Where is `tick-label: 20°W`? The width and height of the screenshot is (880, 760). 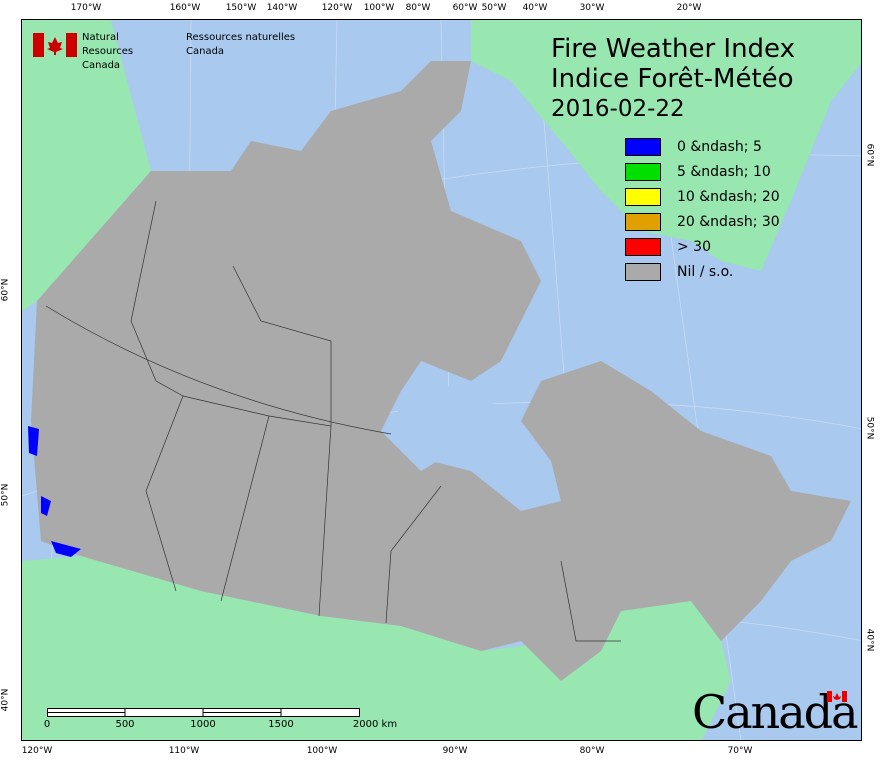 tick-label: 20°W is located at coordinates (689, 8).